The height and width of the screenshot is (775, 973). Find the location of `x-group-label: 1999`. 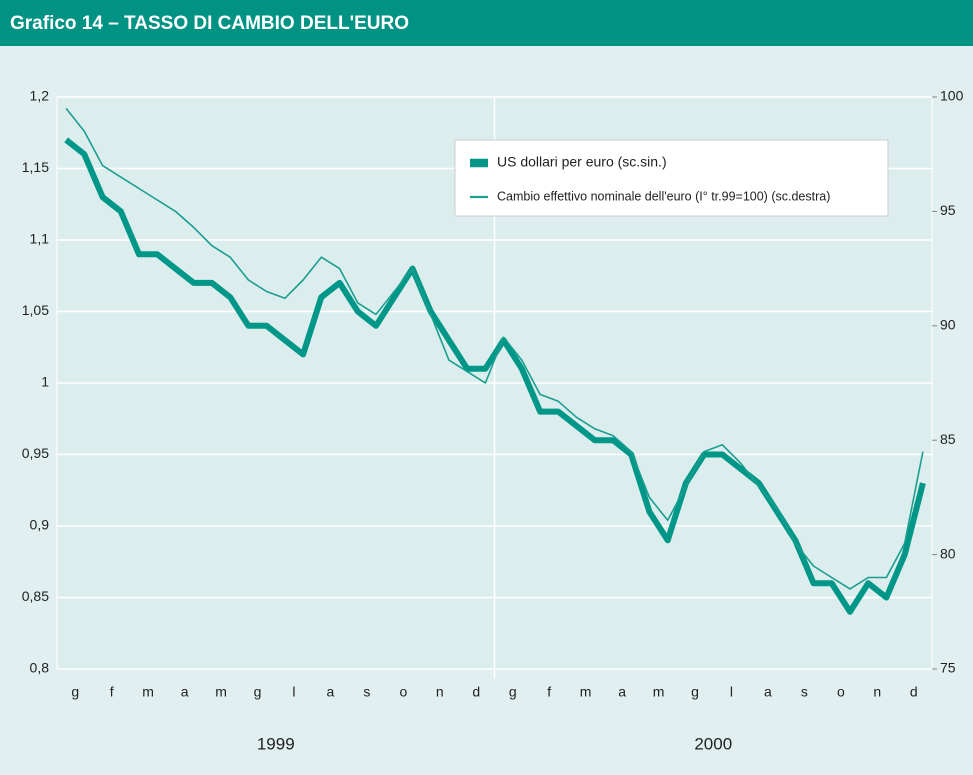

x-group-label: 1999 is located at coordinates (276, 743).